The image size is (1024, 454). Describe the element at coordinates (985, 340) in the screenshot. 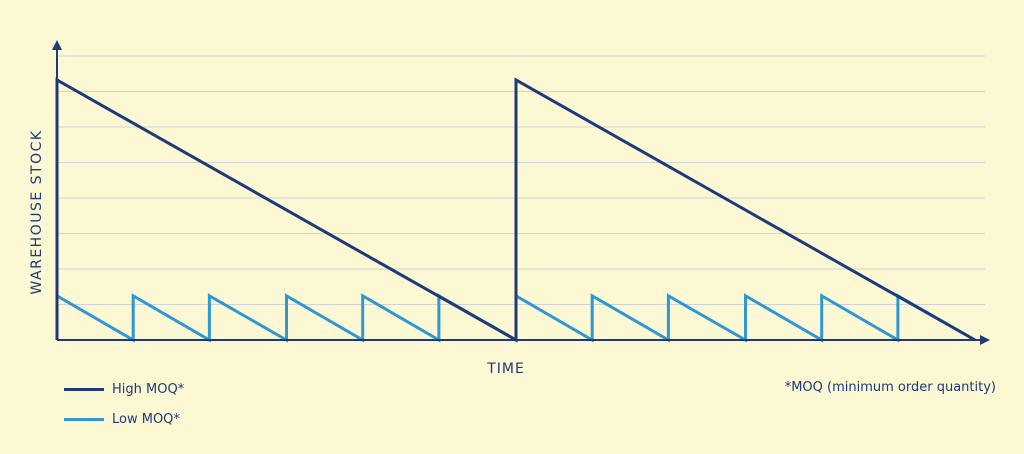

I see `x-axis-arrow-icon` at that location.